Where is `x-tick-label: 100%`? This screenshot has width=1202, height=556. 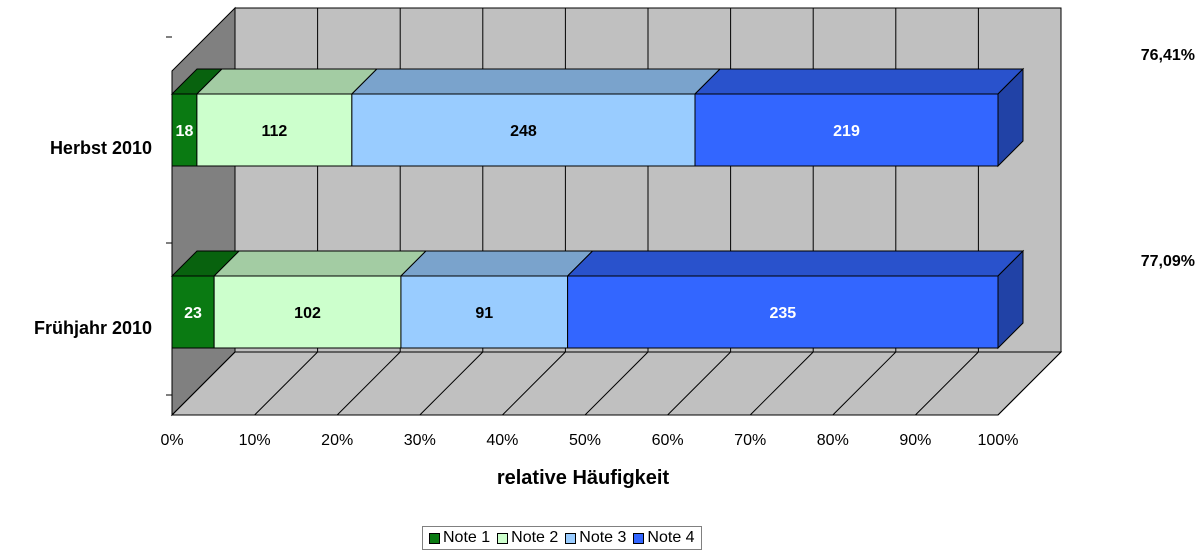
x-tick-label: 100% is located at coordinates (998, 440).